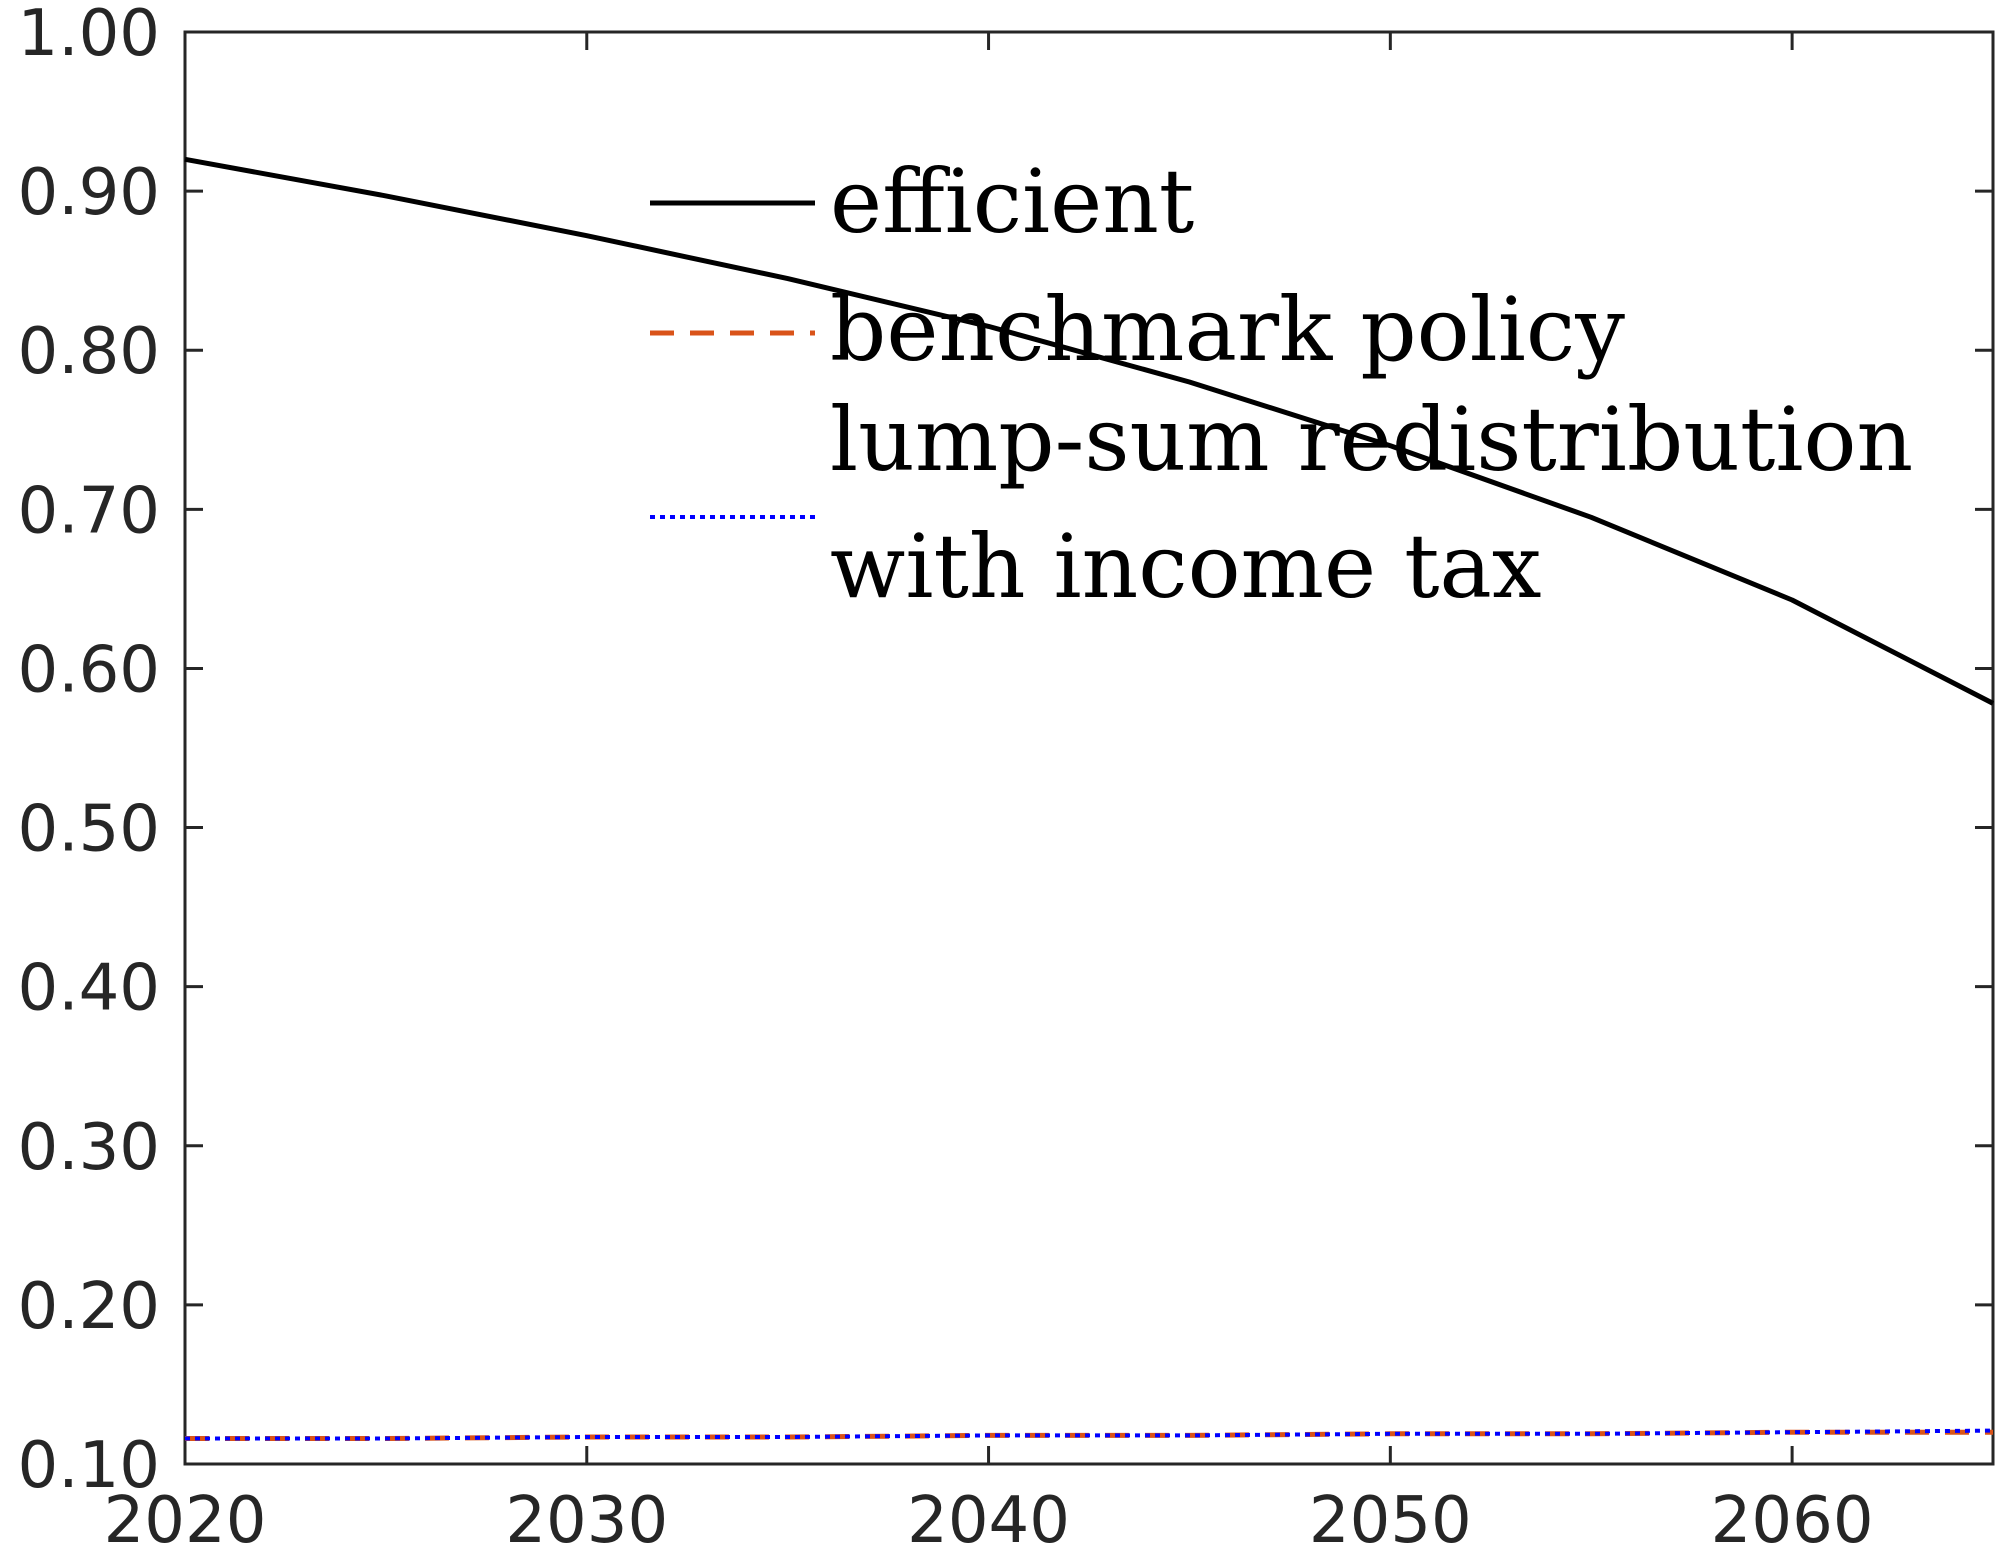 The height and width of the screenshot is (1554, 1998). I want to click on y-tick-label: 1.00, so click(89, 35).